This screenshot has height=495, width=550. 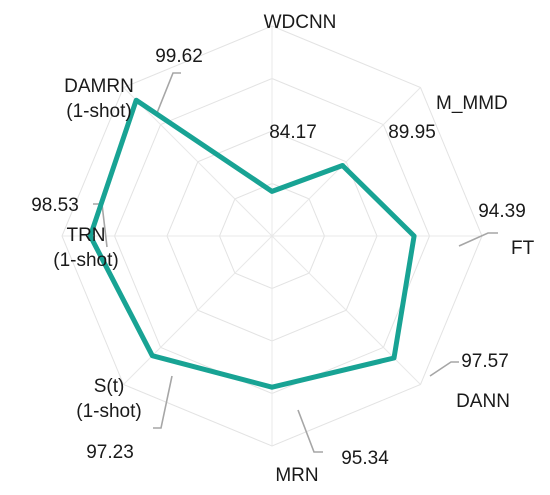 What do you see at coordinates (412, 132) in the screenshot?
I see `data-label: 89.95` at bounding box center [412, 132].